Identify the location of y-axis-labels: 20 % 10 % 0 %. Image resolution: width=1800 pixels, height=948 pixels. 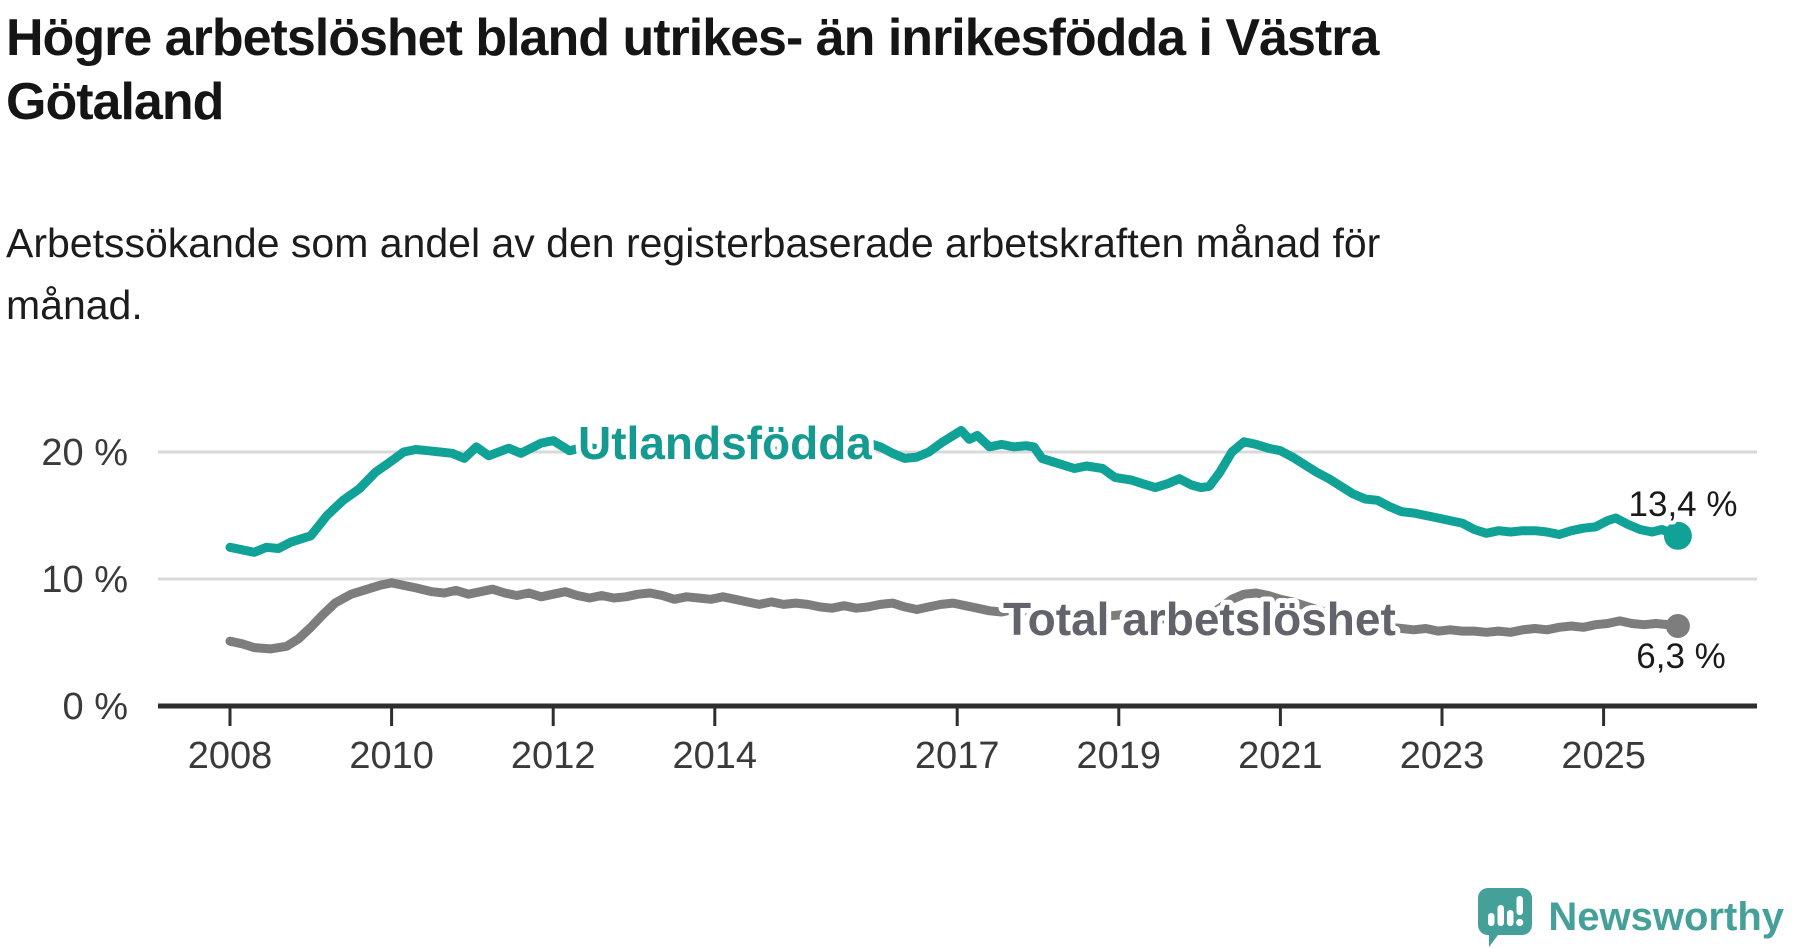
(84, 580).